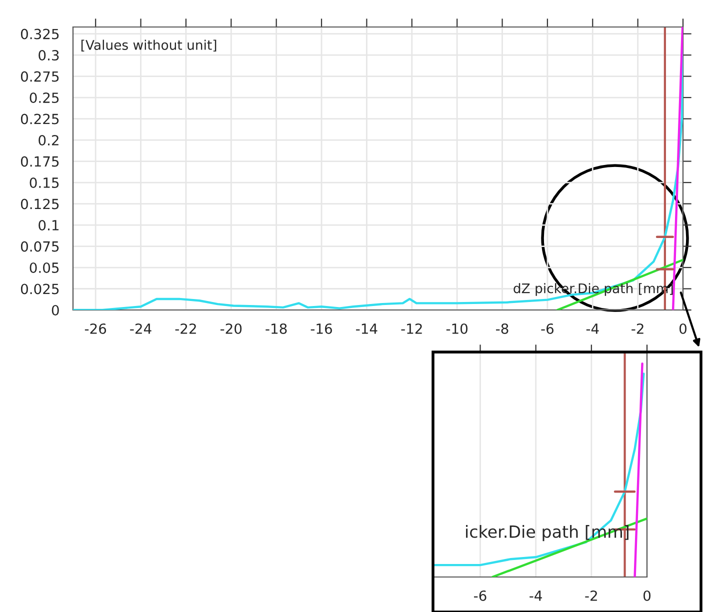 The image size is (705, 612). Describe the element at coordinates (231, 328) in the screenshot. I see `x-tick-label: -20` at that location.